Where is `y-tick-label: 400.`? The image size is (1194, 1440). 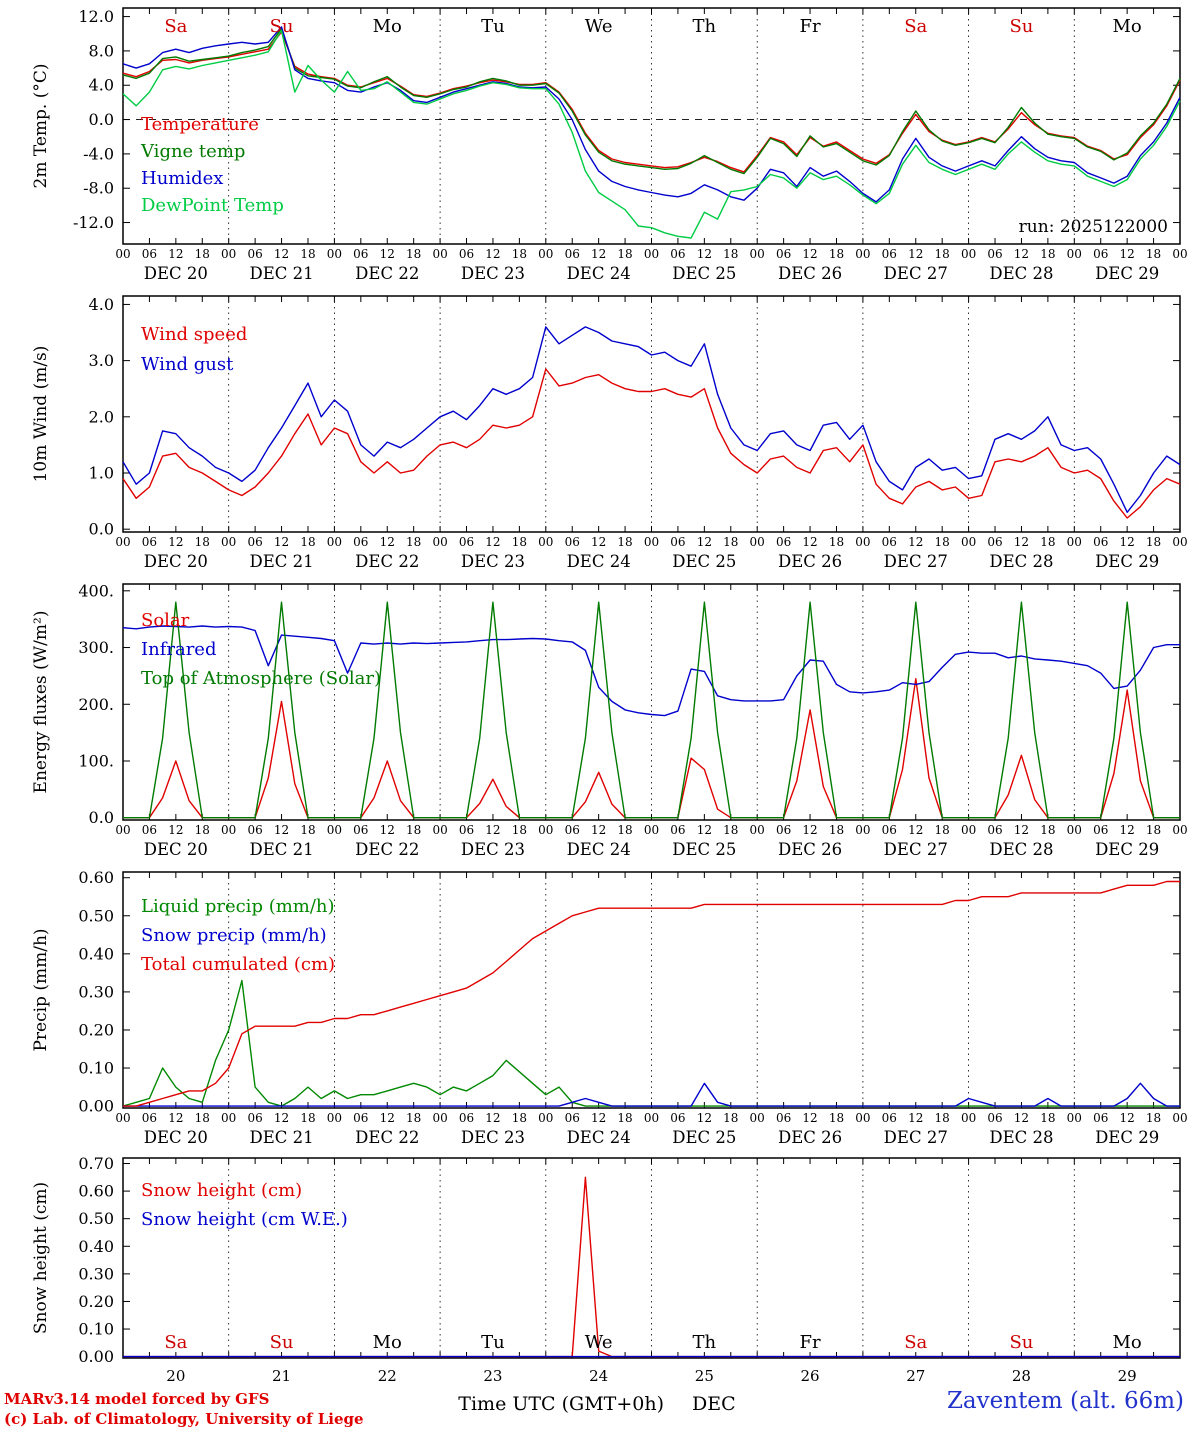
y-tick-label: 400. is located at coordinates (96, 590).